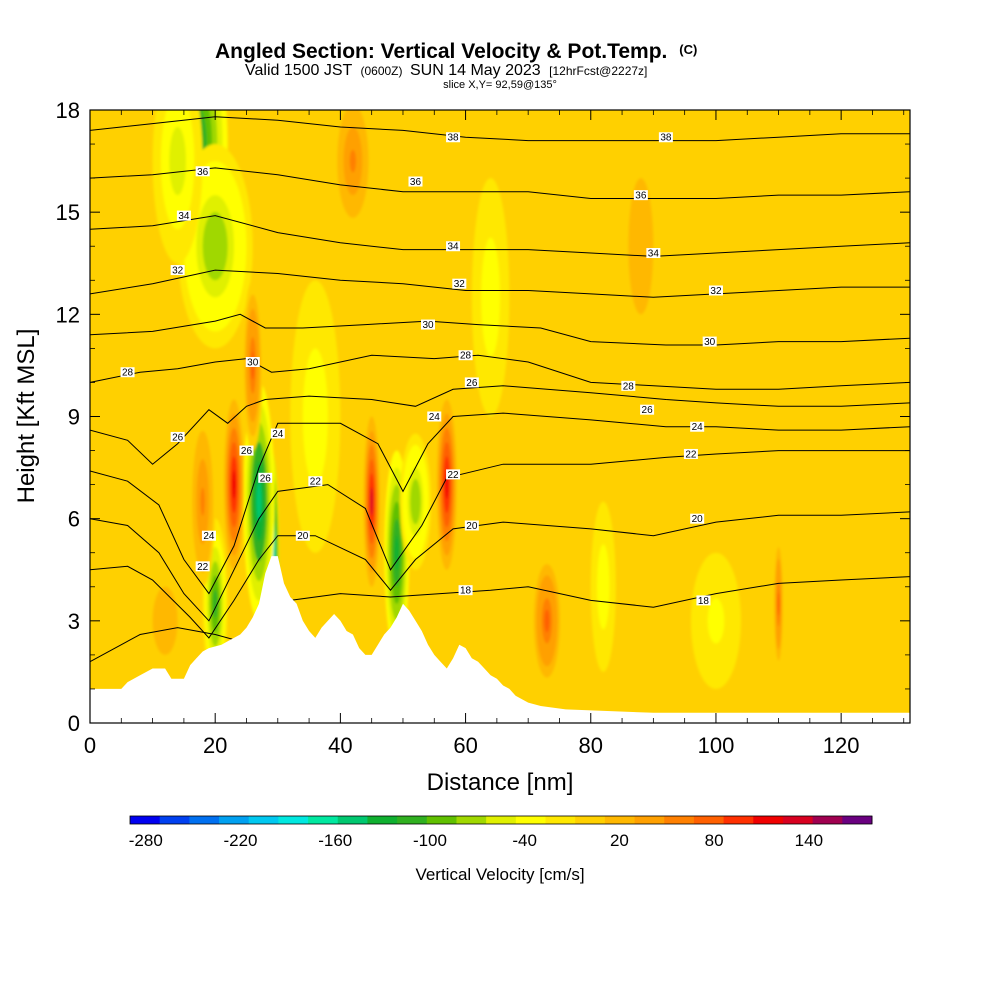  Describe the element at coordinates (500, 782) in the screenshot. I see `x-axis-label: Distance [nm]` at that location.